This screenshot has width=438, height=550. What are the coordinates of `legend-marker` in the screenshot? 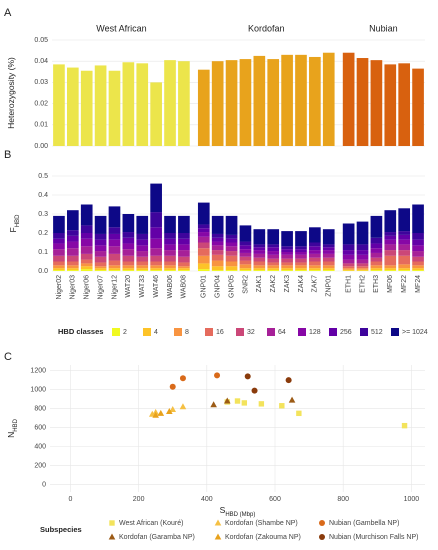 It's located at (112, 523).